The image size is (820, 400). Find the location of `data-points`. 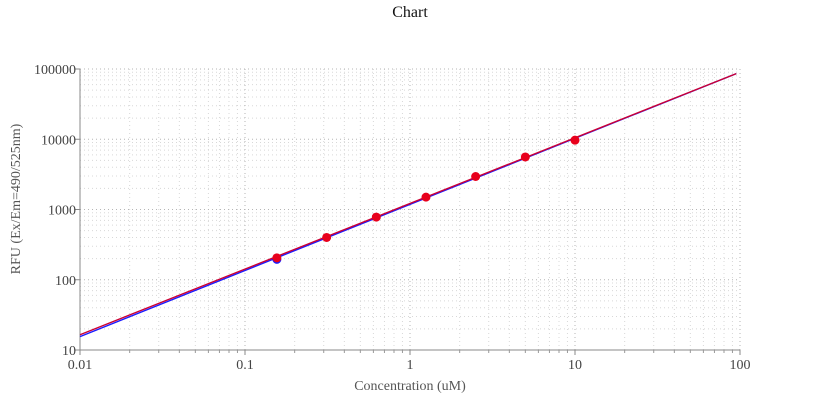

data-points is located at coordinates (426, 199).